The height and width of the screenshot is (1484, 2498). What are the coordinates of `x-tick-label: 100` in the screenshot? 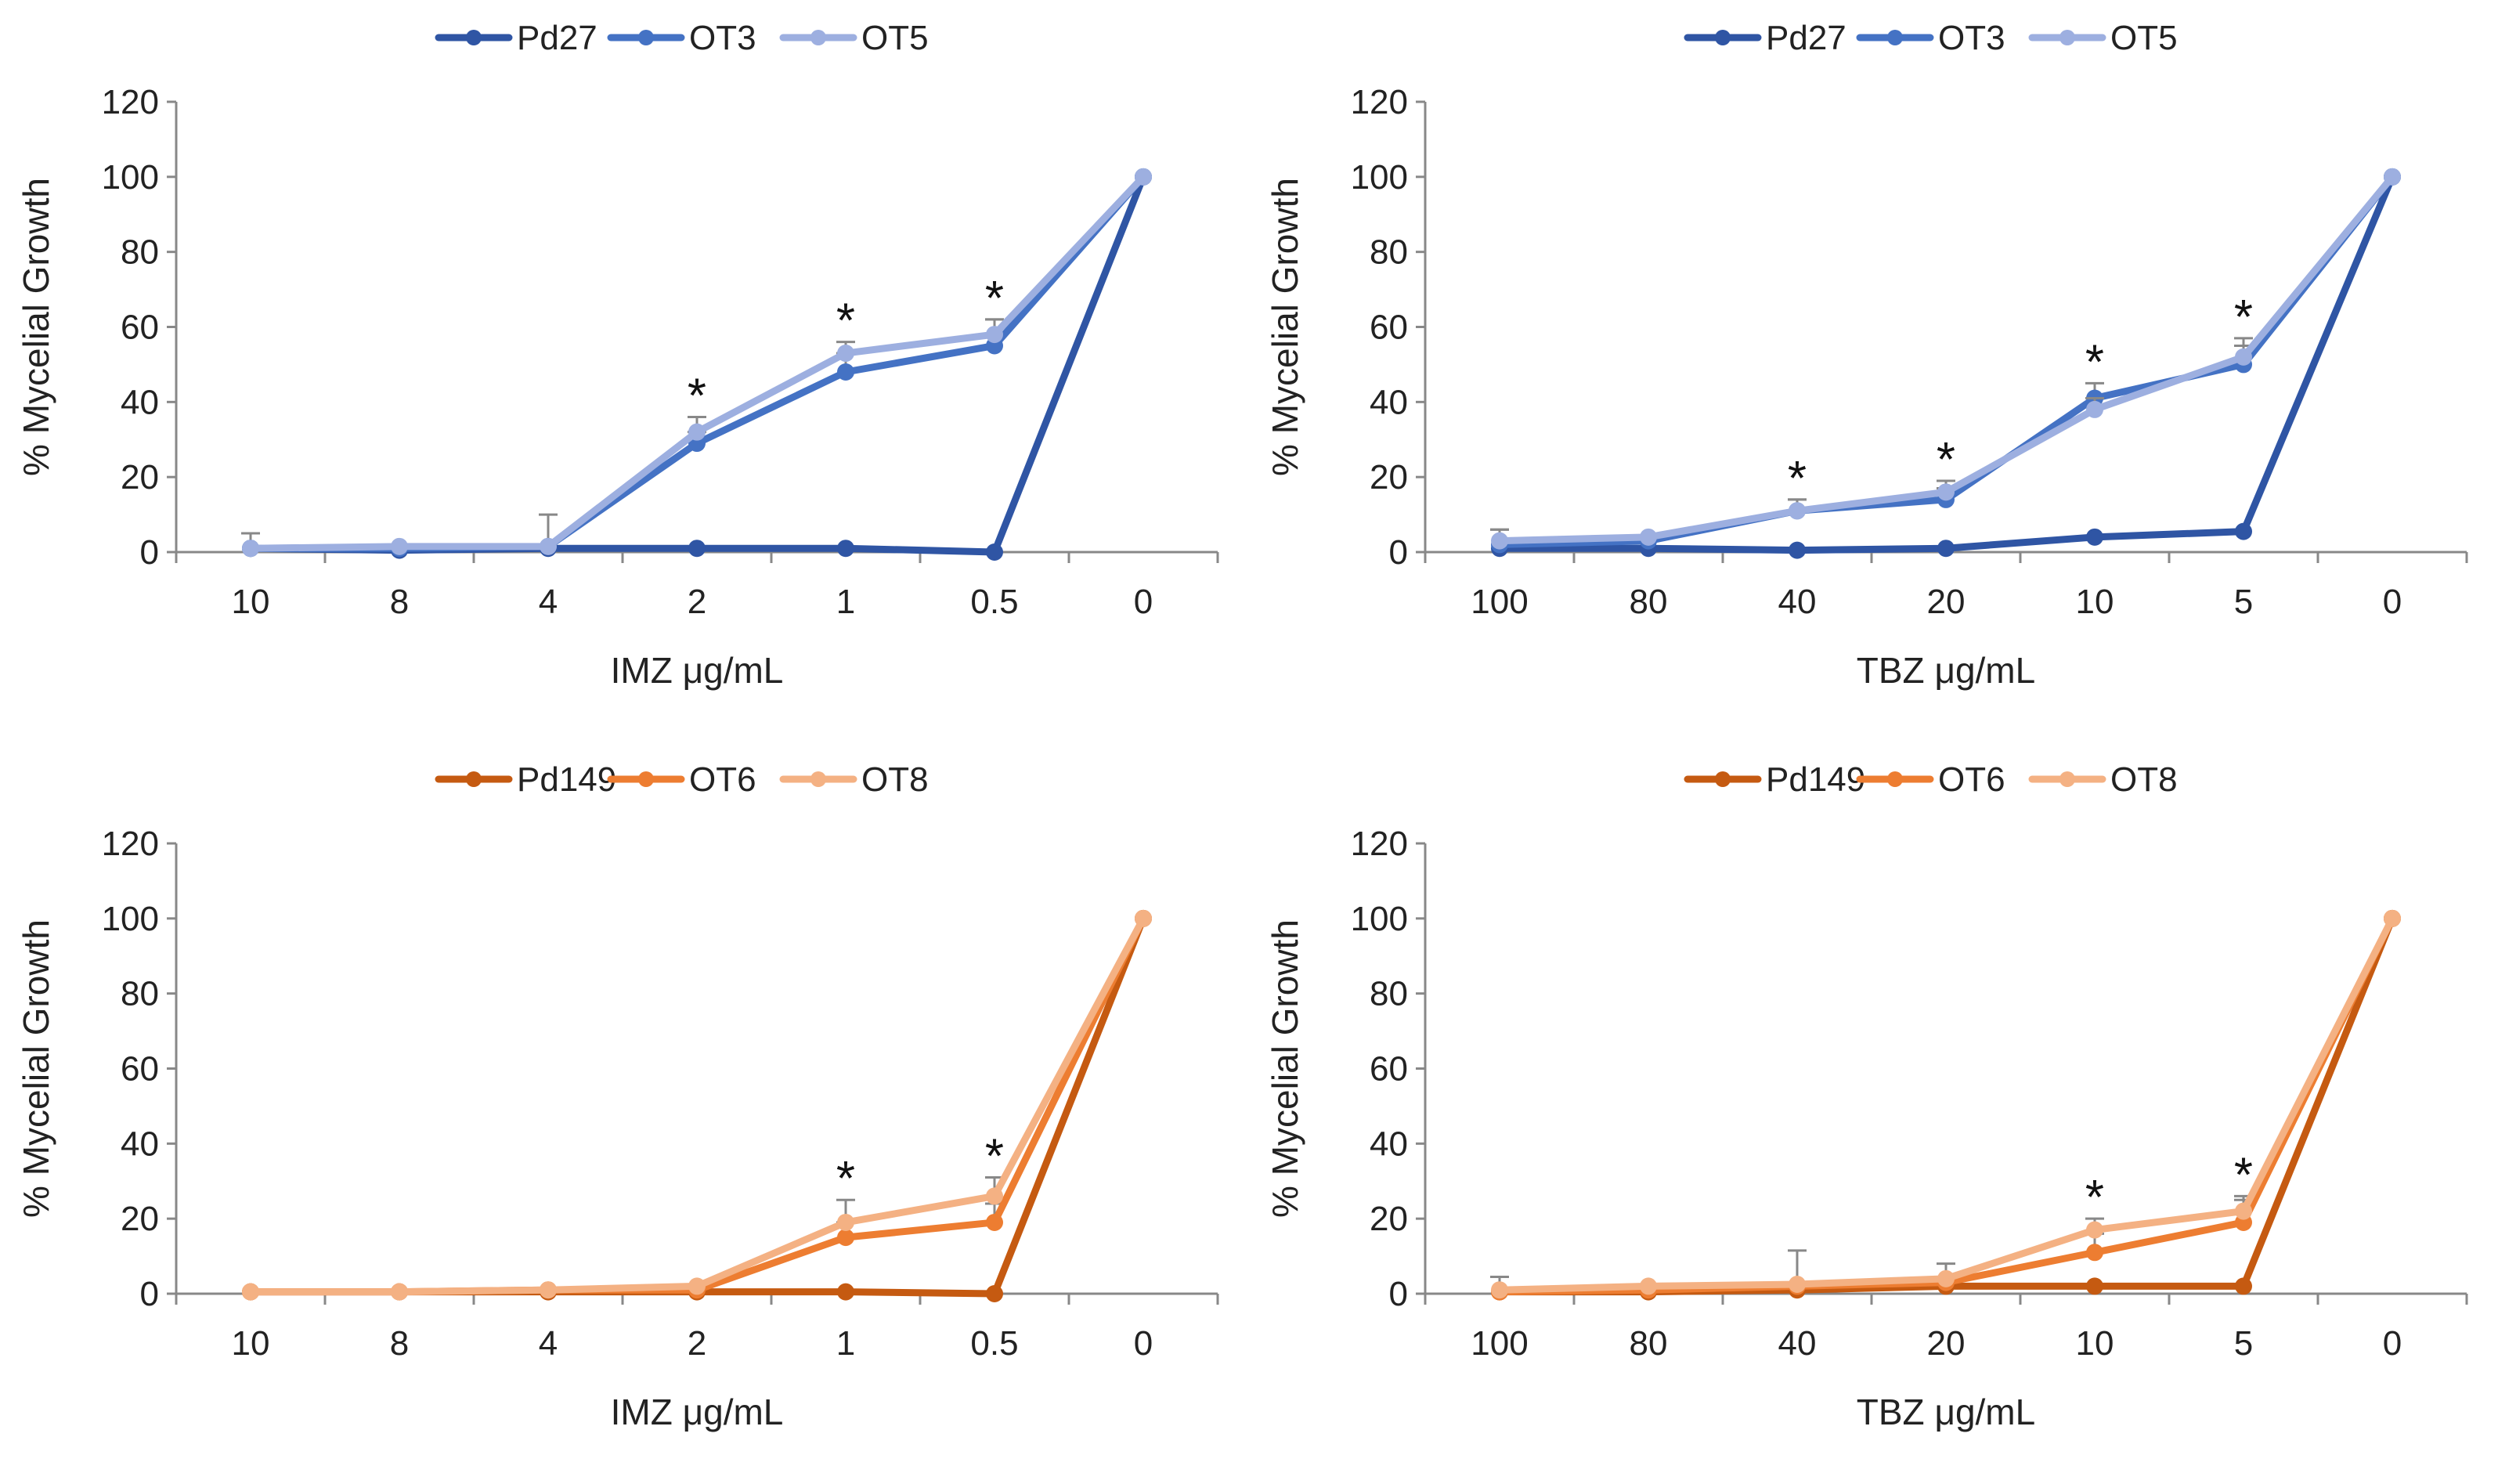 It's located at (1499, 602).